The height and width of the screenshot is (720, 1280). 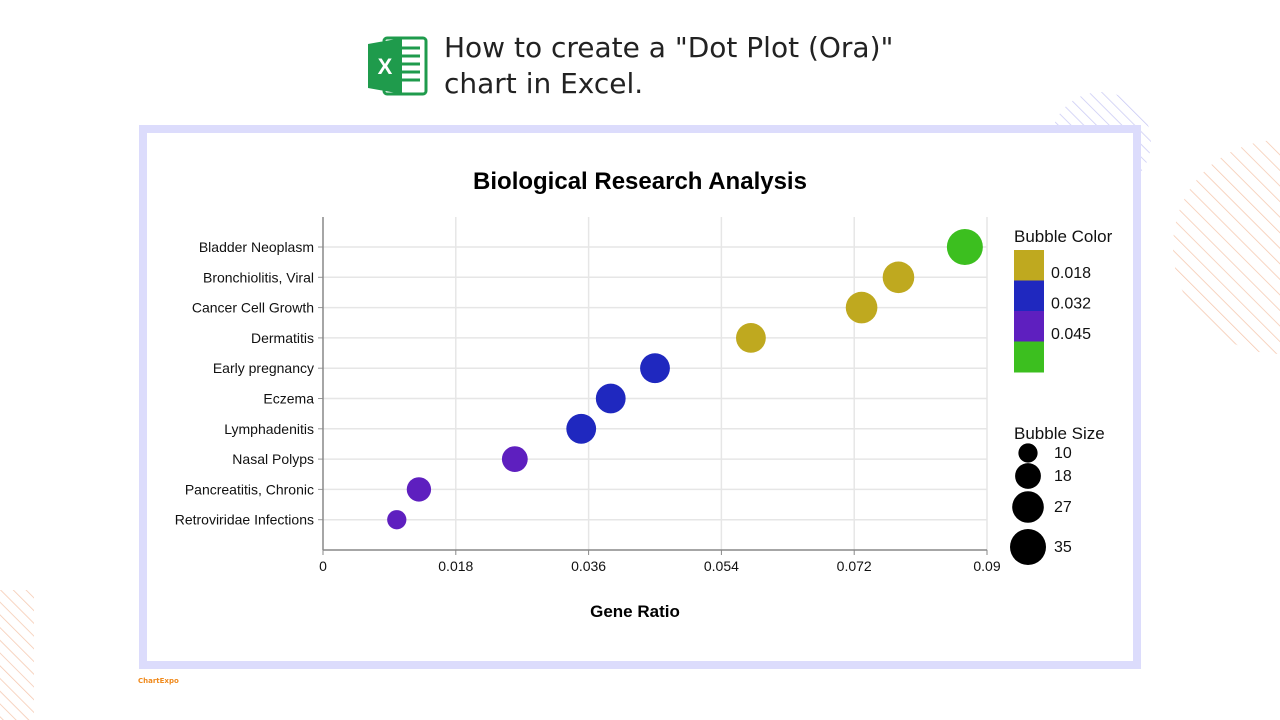 What do you see at coordinates (258, 277) in the screenshot?
I see `y-tick-label: Bronchiolitis, Viral` at bounding box center [258, 277].